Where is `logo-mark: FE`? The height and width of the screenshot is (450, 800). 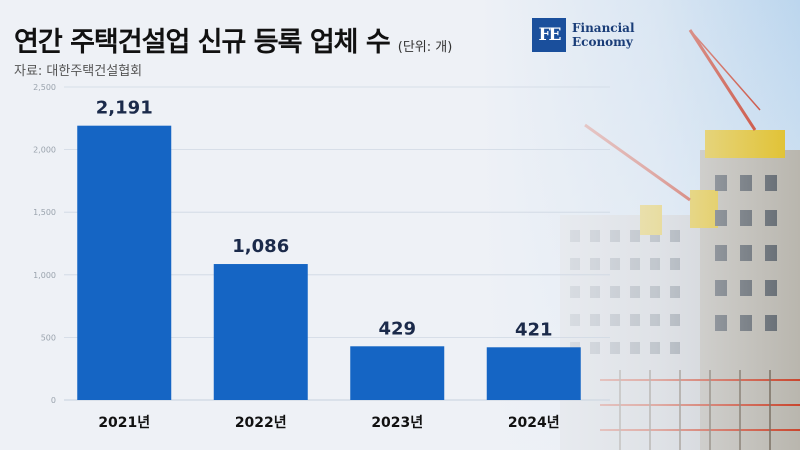 logo-mark: FE is located at coordinates (549, 35).